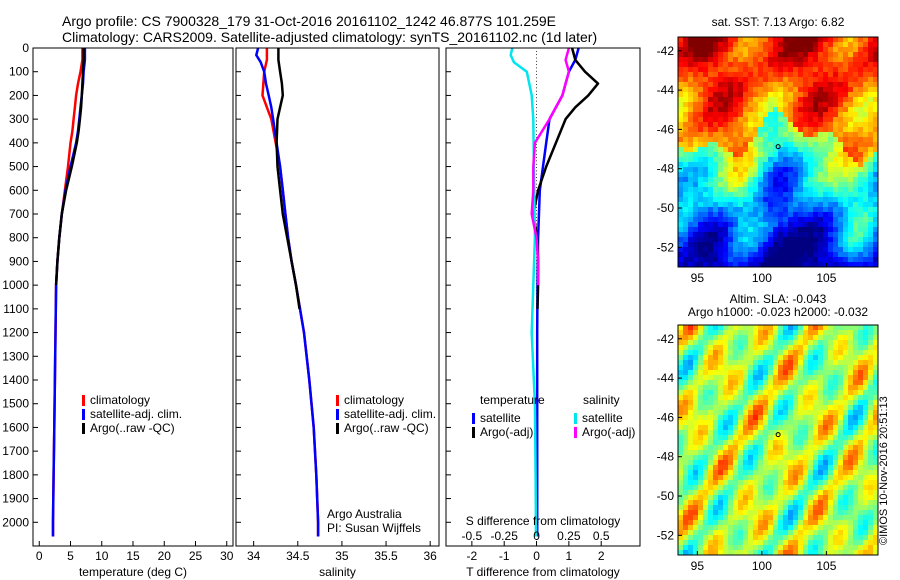 The height and width of the screenshot is (580, 900). Describe the element at coordinates (374, 400) in the screenshot. I see `legend-label: climatology` at that location.